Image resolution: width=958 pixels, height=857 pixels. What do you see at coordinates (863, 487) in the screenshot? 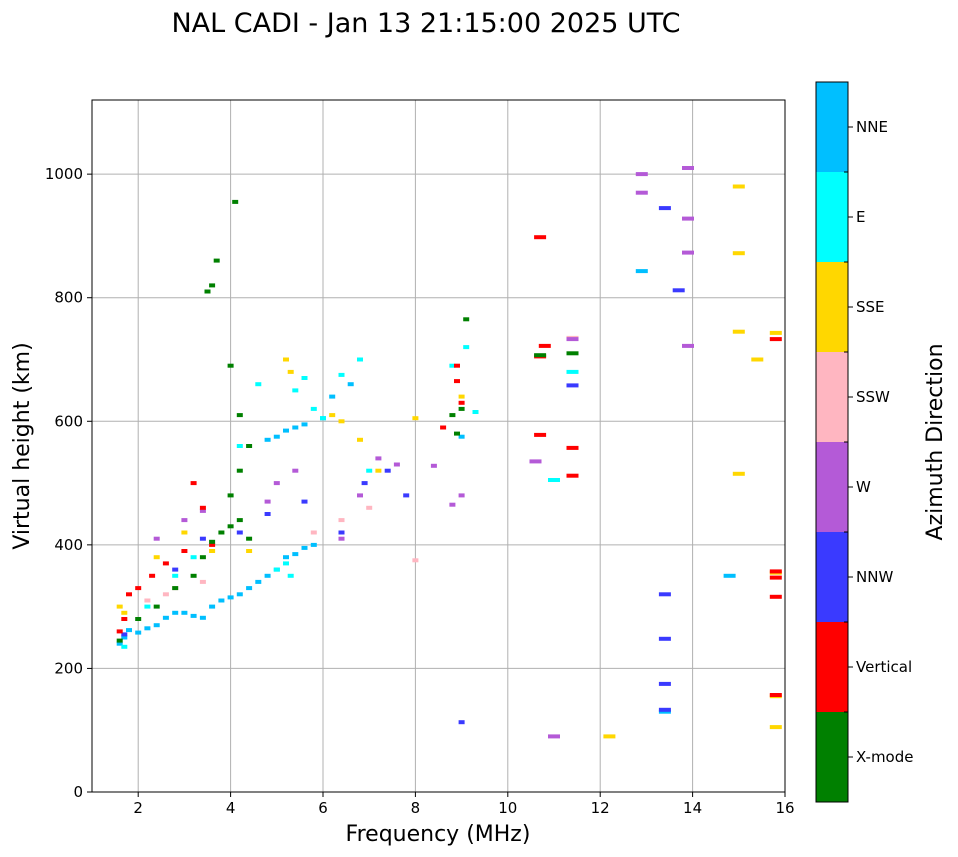
I see `colorbar-tick-label: W` at bounding box center [863, 487].